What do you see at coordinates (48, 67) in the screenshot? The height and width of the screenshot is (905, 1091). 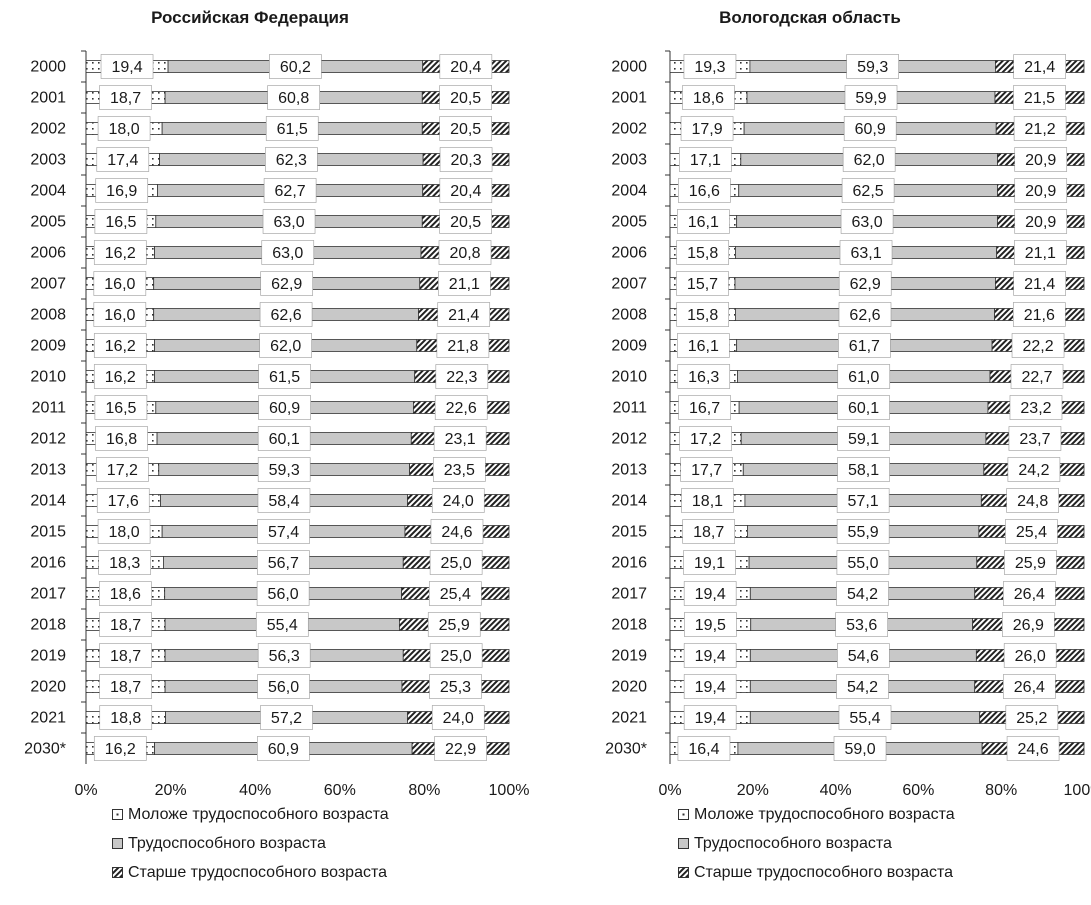 I see `category-label: 2000` at bounding box center [48, 67].